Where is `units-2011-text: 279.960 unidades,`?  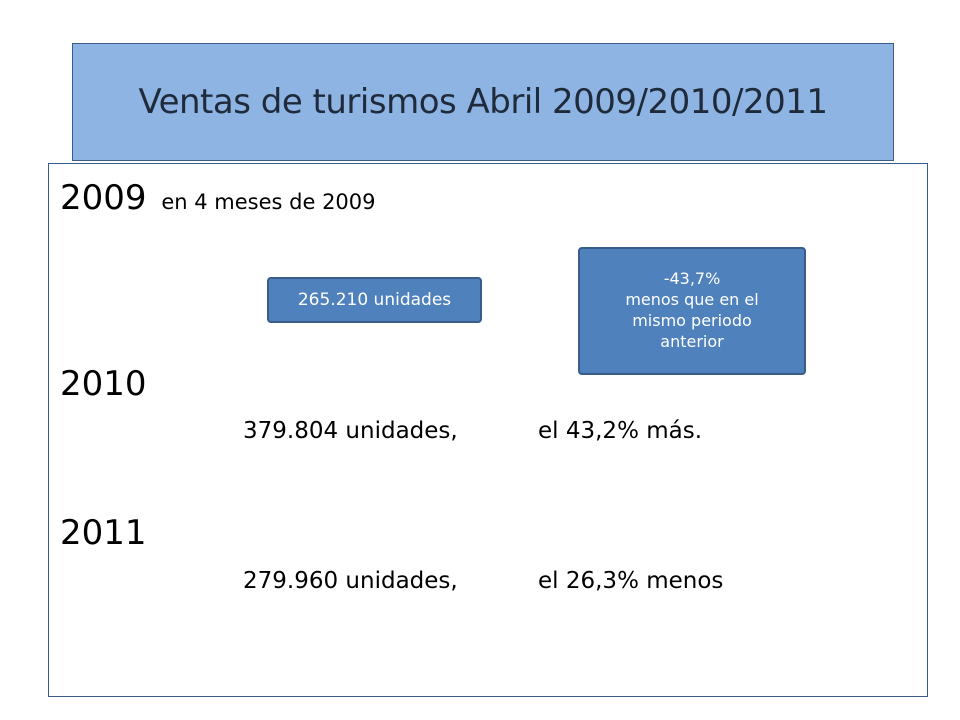 units-2011-text: 279.960 unidades, is located at coordinates (350, 581).